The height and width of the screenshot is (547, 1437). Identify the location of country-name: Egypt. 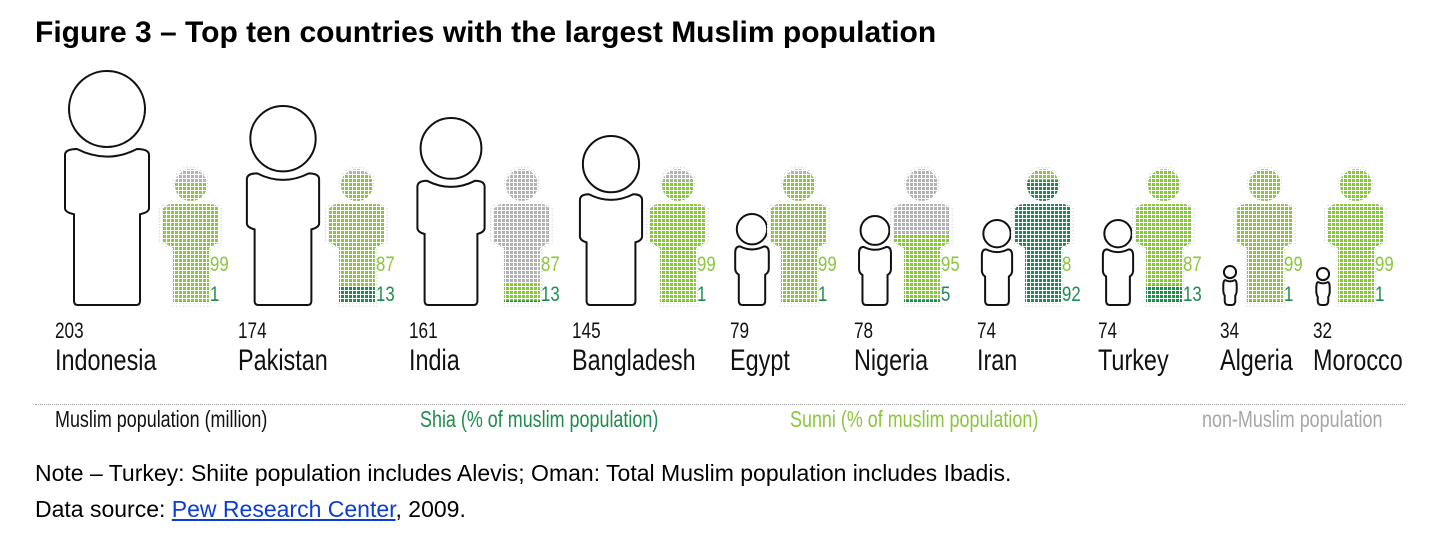
(760, 360).